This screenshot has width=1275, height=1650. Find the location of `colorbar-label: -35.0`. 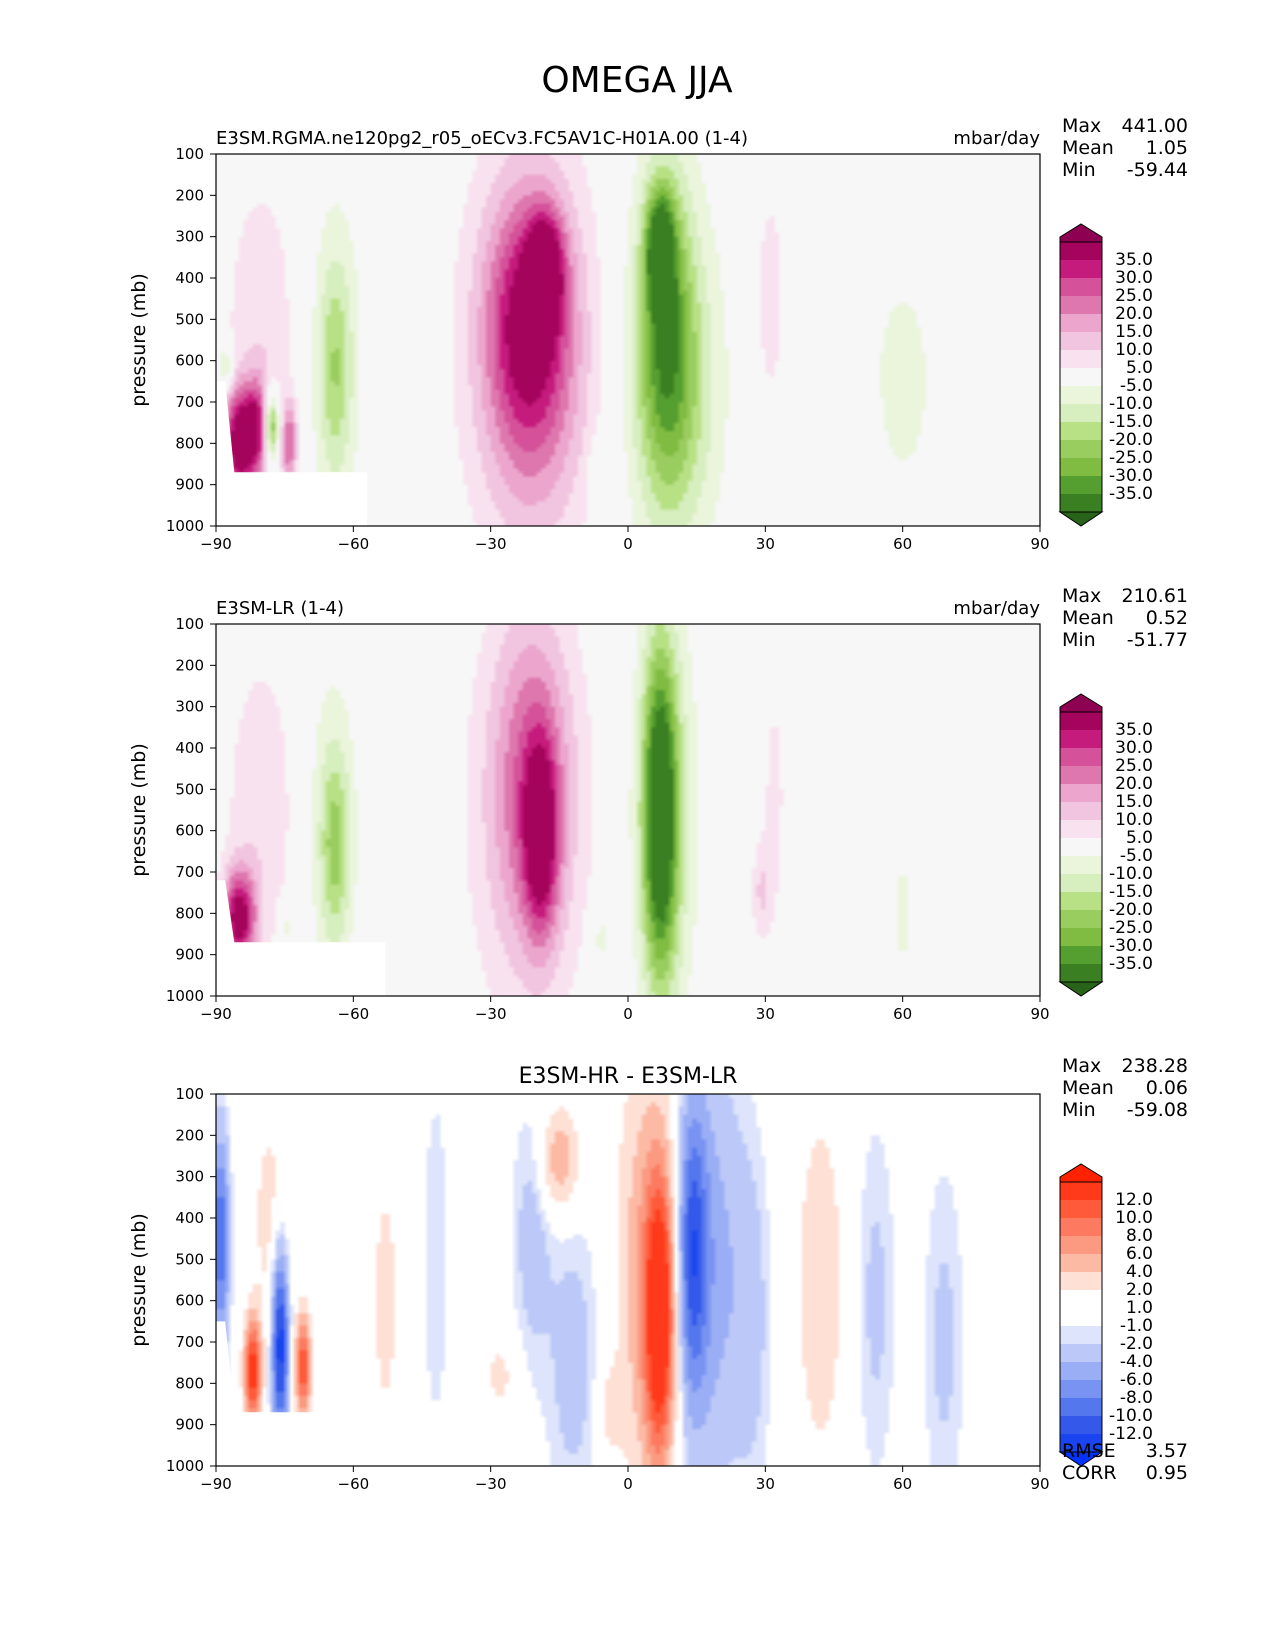

colorbar-label: -35.0 is located at coordinates (1131, 964).